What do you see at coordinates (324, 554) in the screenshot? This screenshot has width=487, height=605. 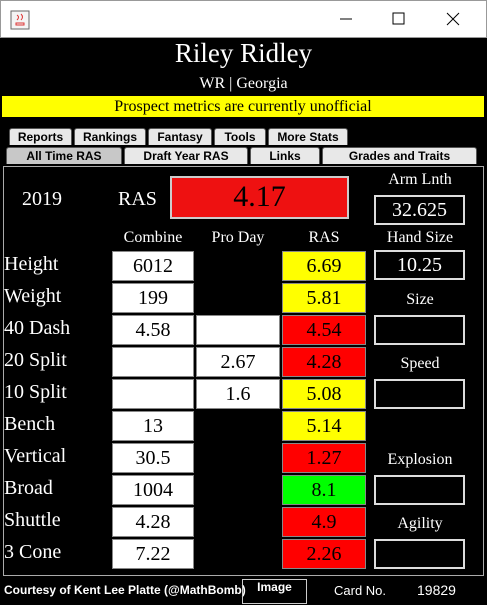 I see `ras-cell: 2.26` at bounding box center [324, 554].